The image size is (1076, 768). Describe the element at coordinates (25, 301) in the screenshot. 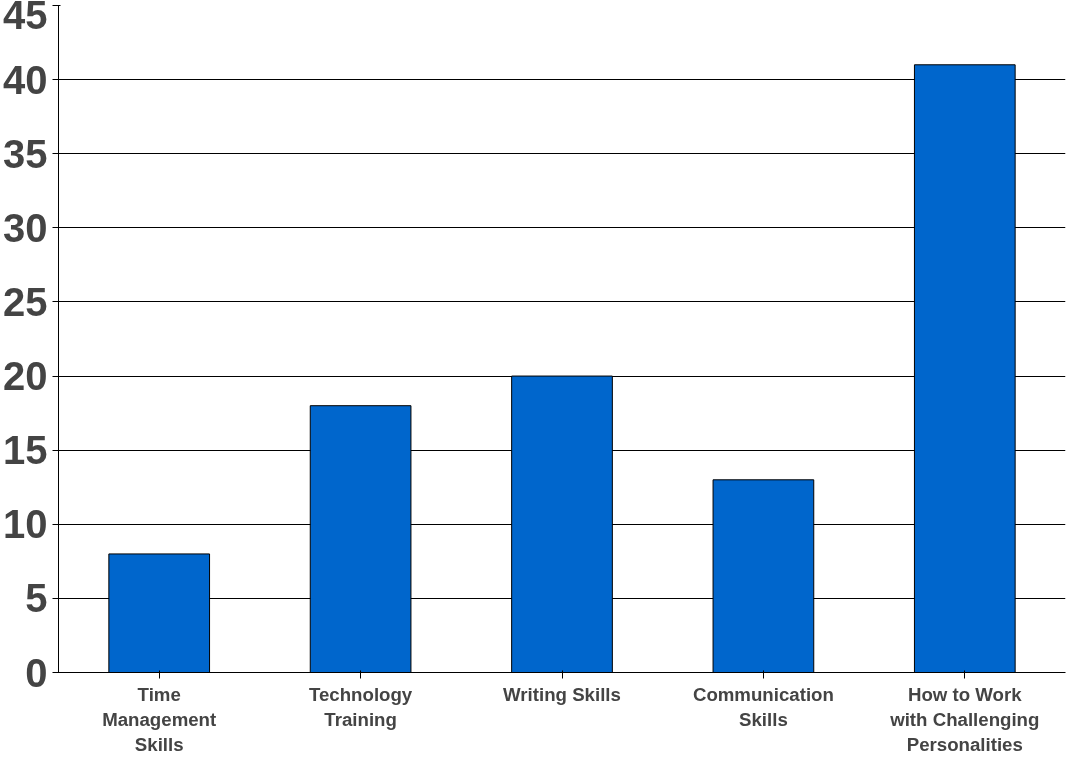

I see `y-tick-label: 25` at that location.